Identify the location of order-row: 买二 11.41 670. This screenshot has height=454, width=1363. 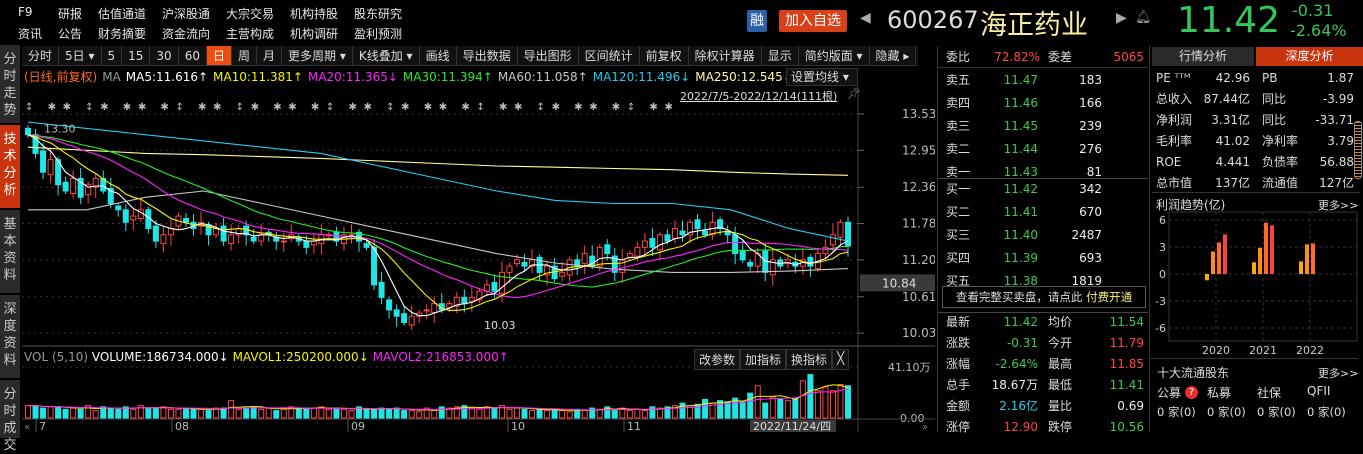
(1043, 212).